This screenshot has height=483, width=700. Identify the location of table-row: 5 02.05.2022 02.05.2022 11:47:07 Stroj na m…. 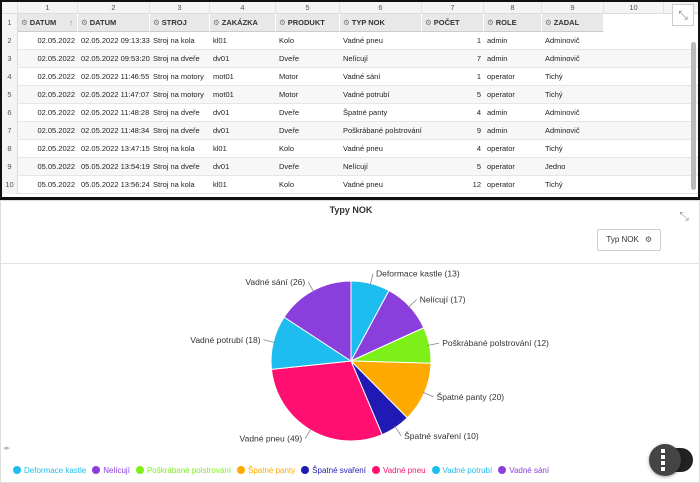
(350, 95).